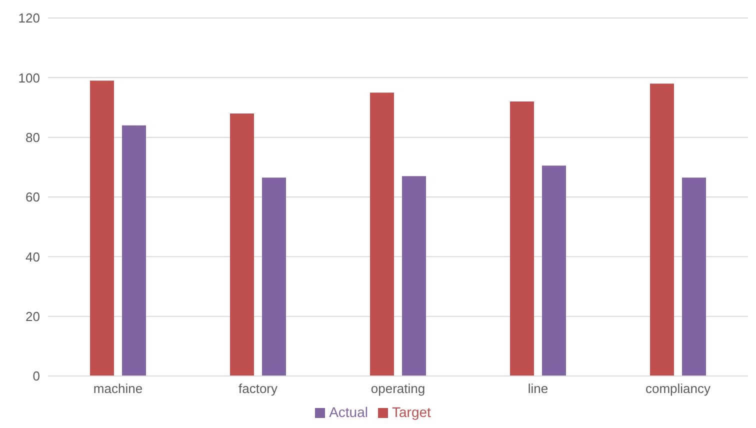 The width and height of the screenshot is (756, 428). Describe the element at coordinates (411, 412) in the screenshot. I see `legend-label: Target` at that location.